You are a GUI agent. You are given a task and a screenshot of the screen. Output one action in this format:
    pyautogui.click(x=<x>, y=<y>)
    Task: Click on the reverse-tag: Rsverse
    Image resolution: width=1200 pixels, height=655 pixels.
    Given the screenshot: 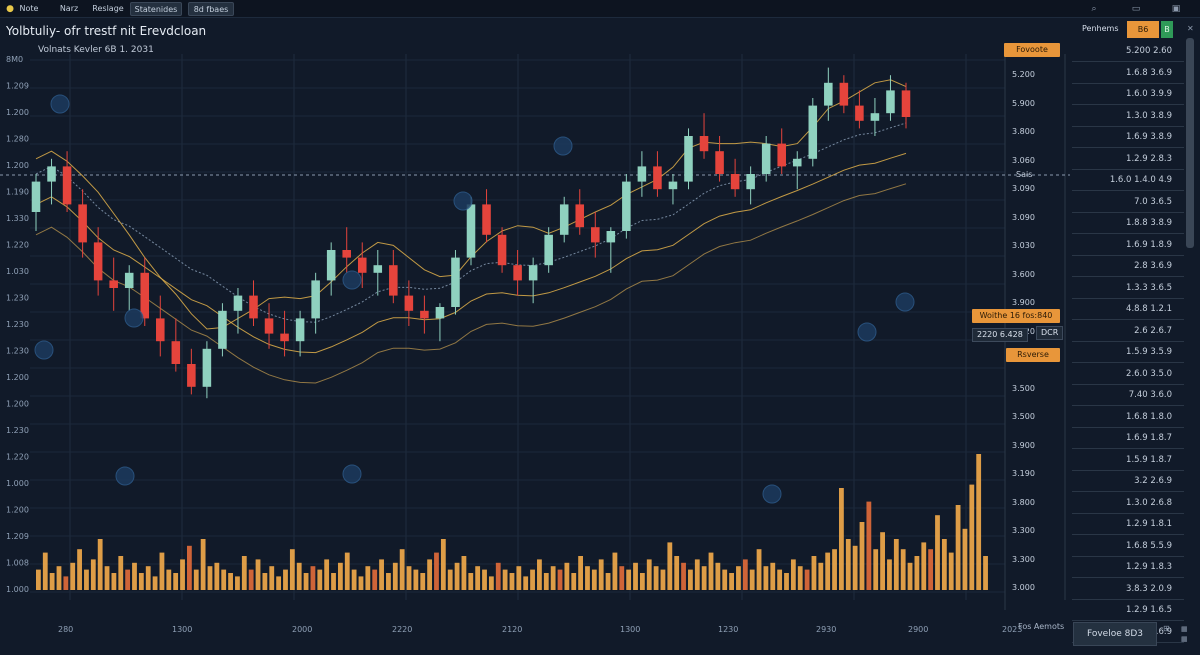 What is the action you would take?
    pyautogui.click(x=1033, y=355)
    